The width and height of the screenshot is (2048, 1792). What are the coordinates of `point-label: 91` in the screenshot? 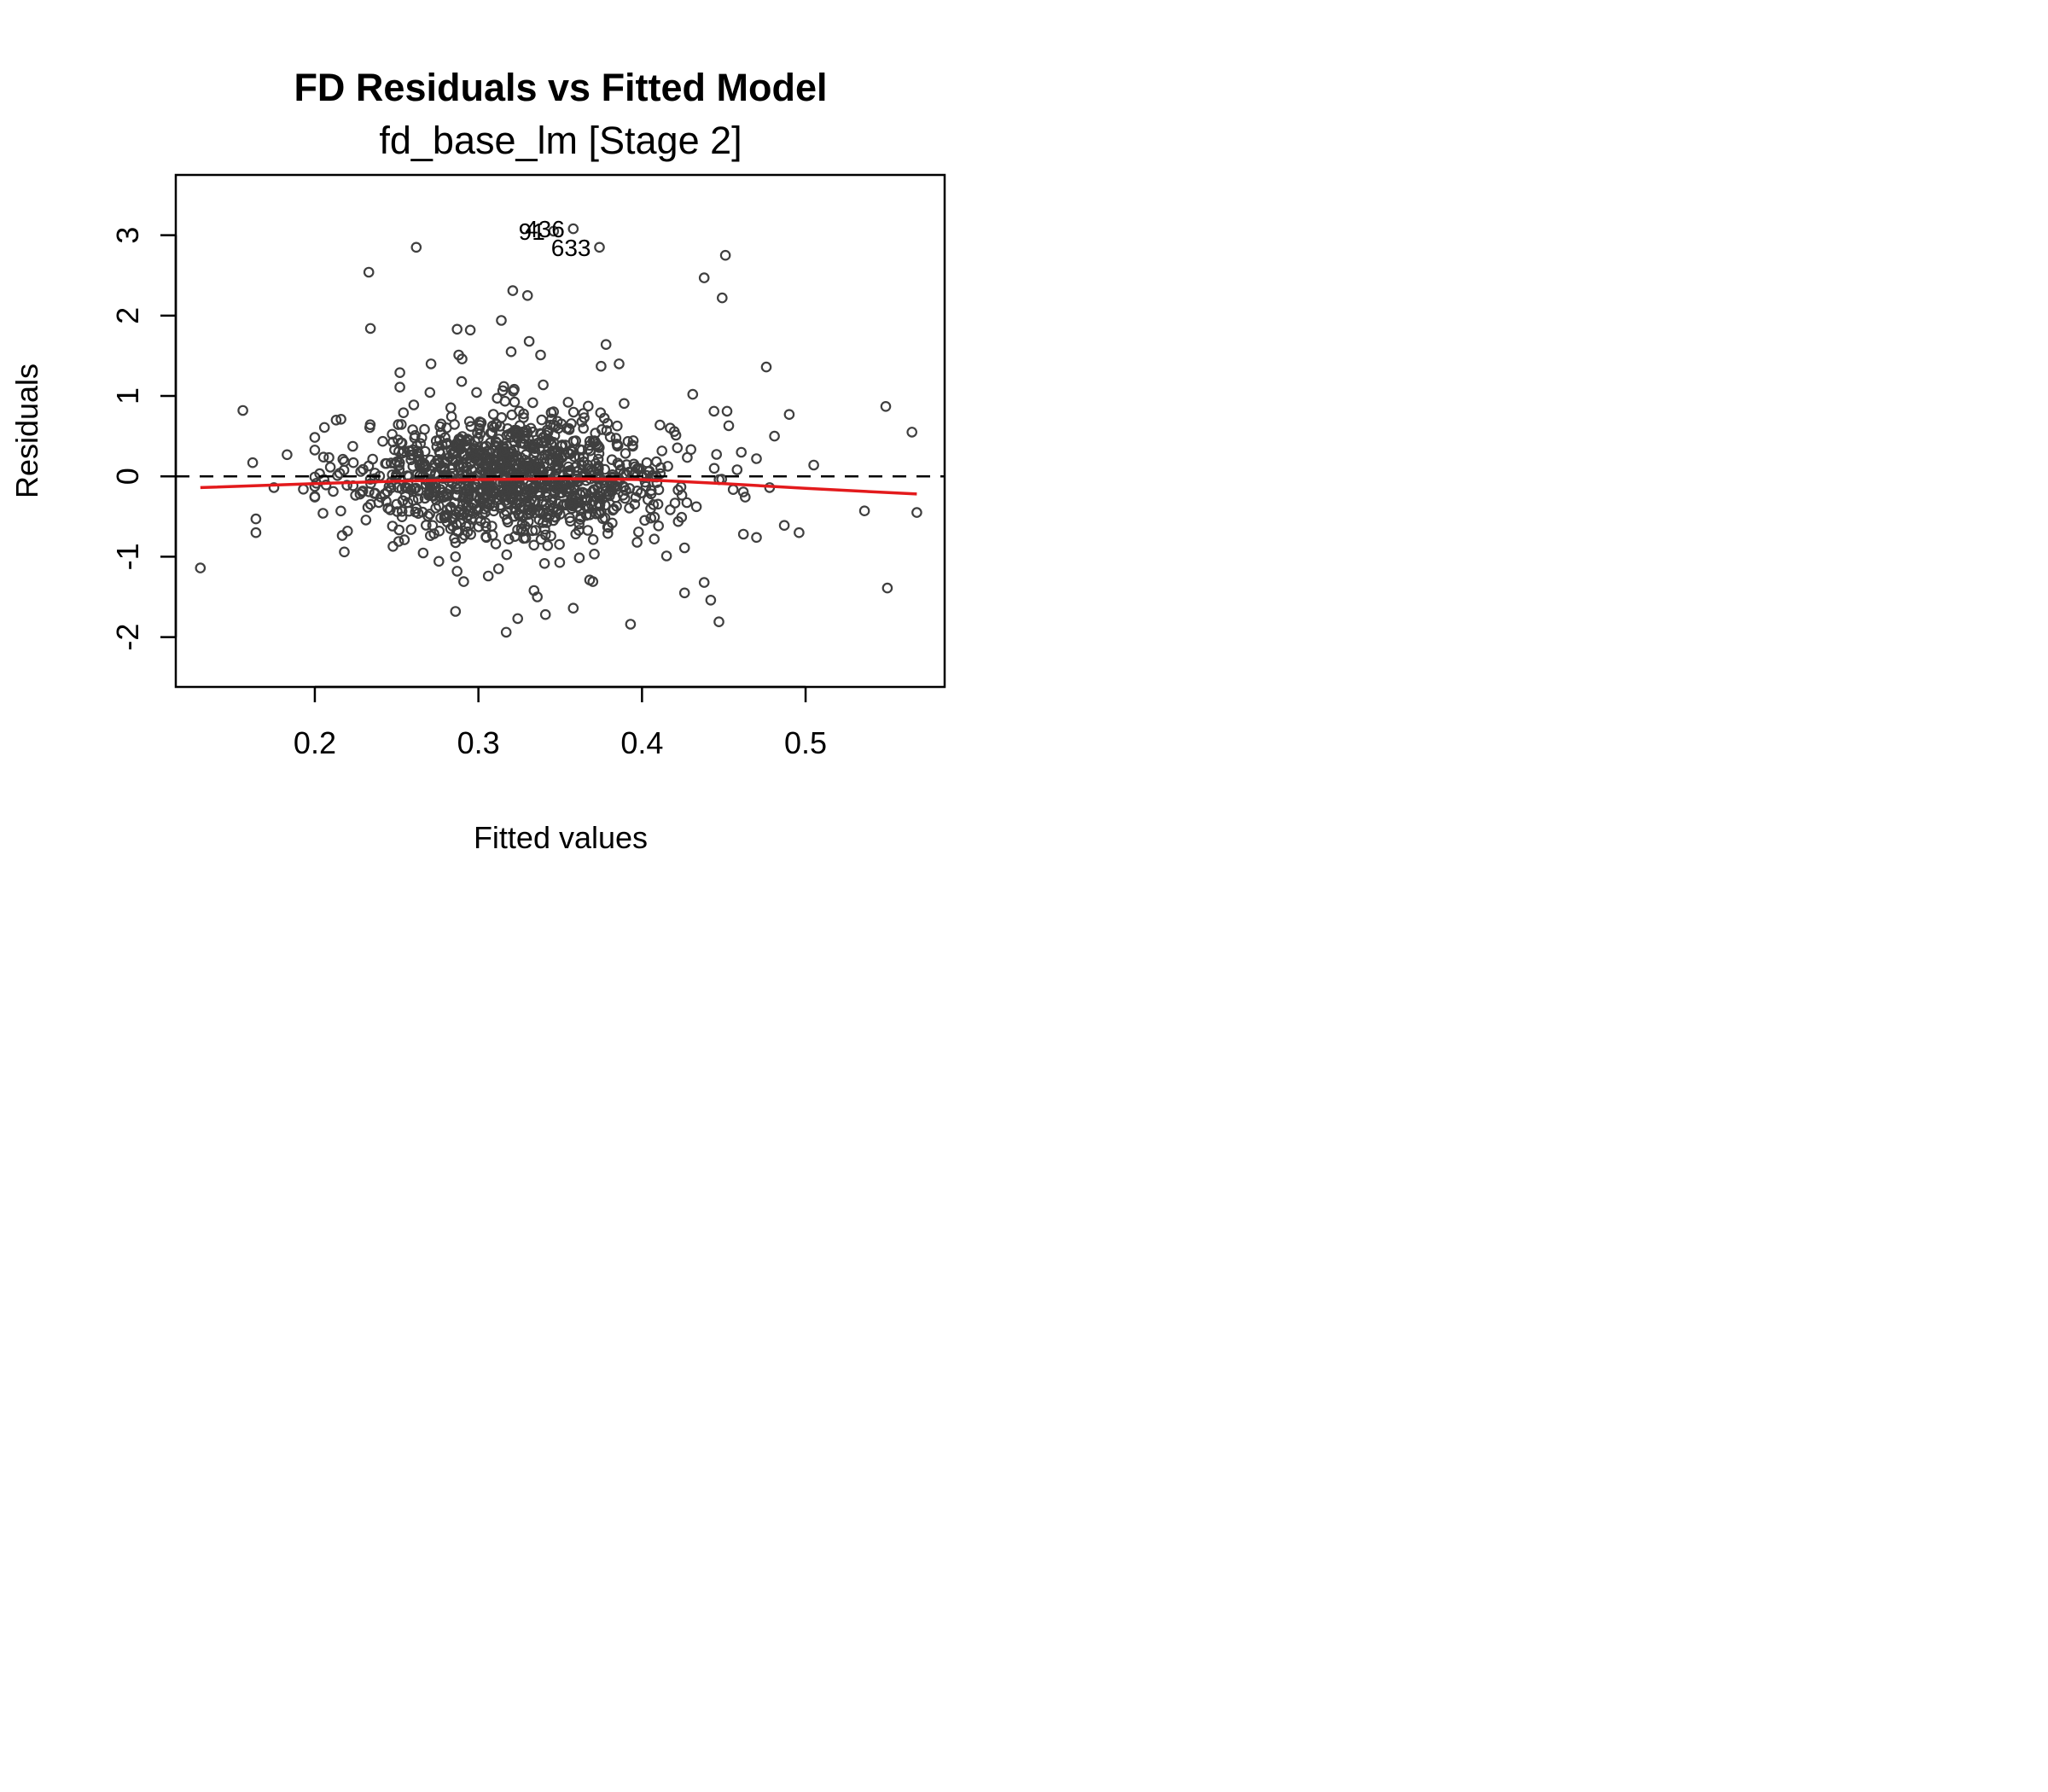 It's located at (532, 232).